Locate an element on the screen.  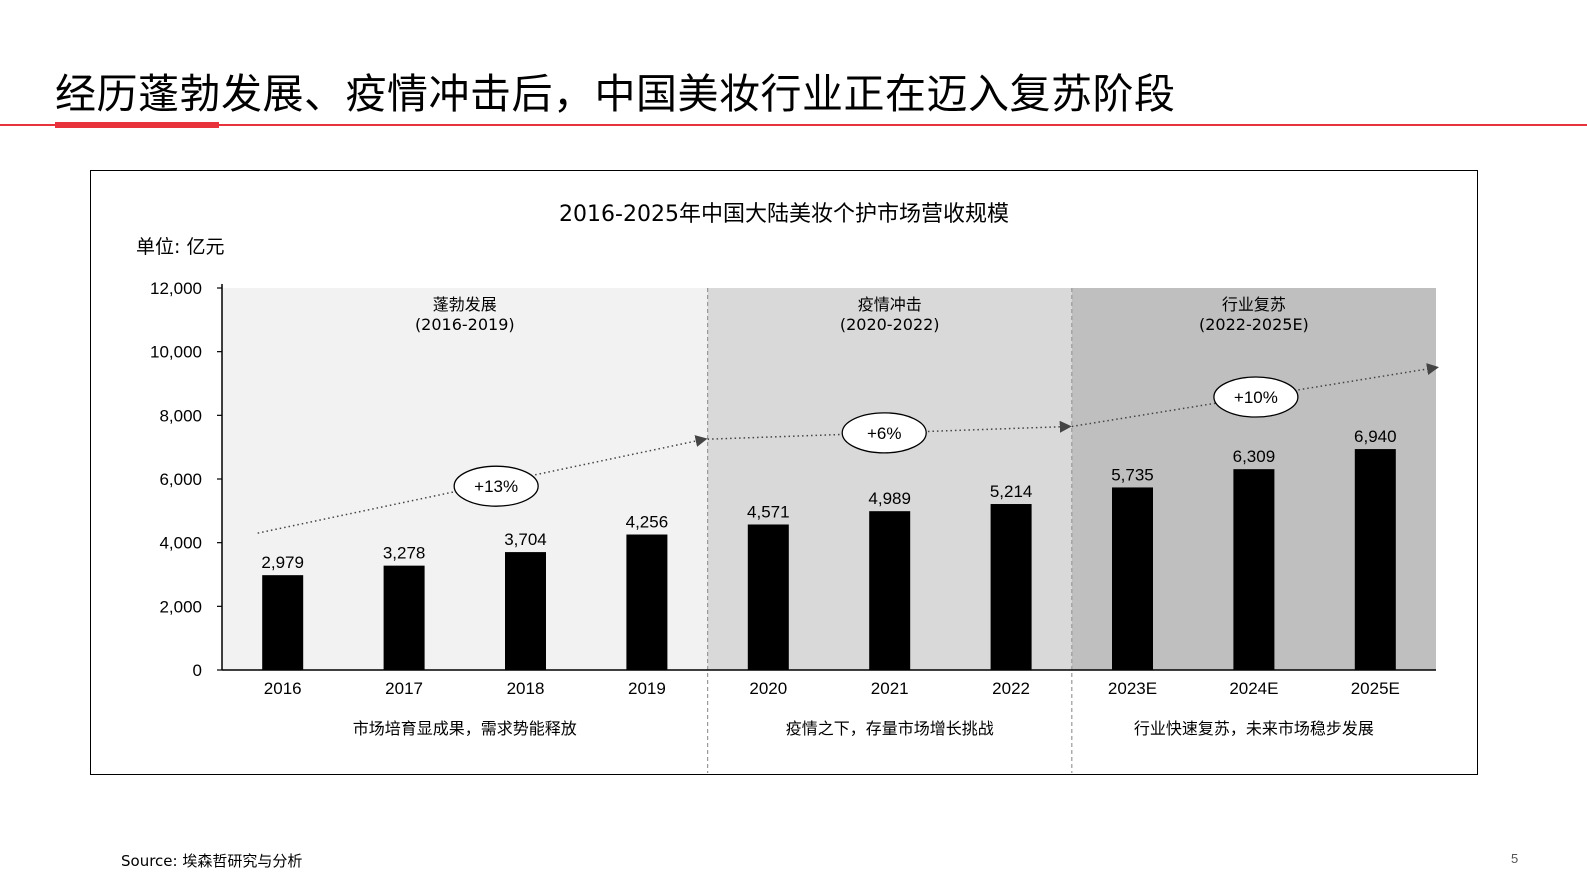
x-tick-label: 2025E is located at coordinates (1375, 688).